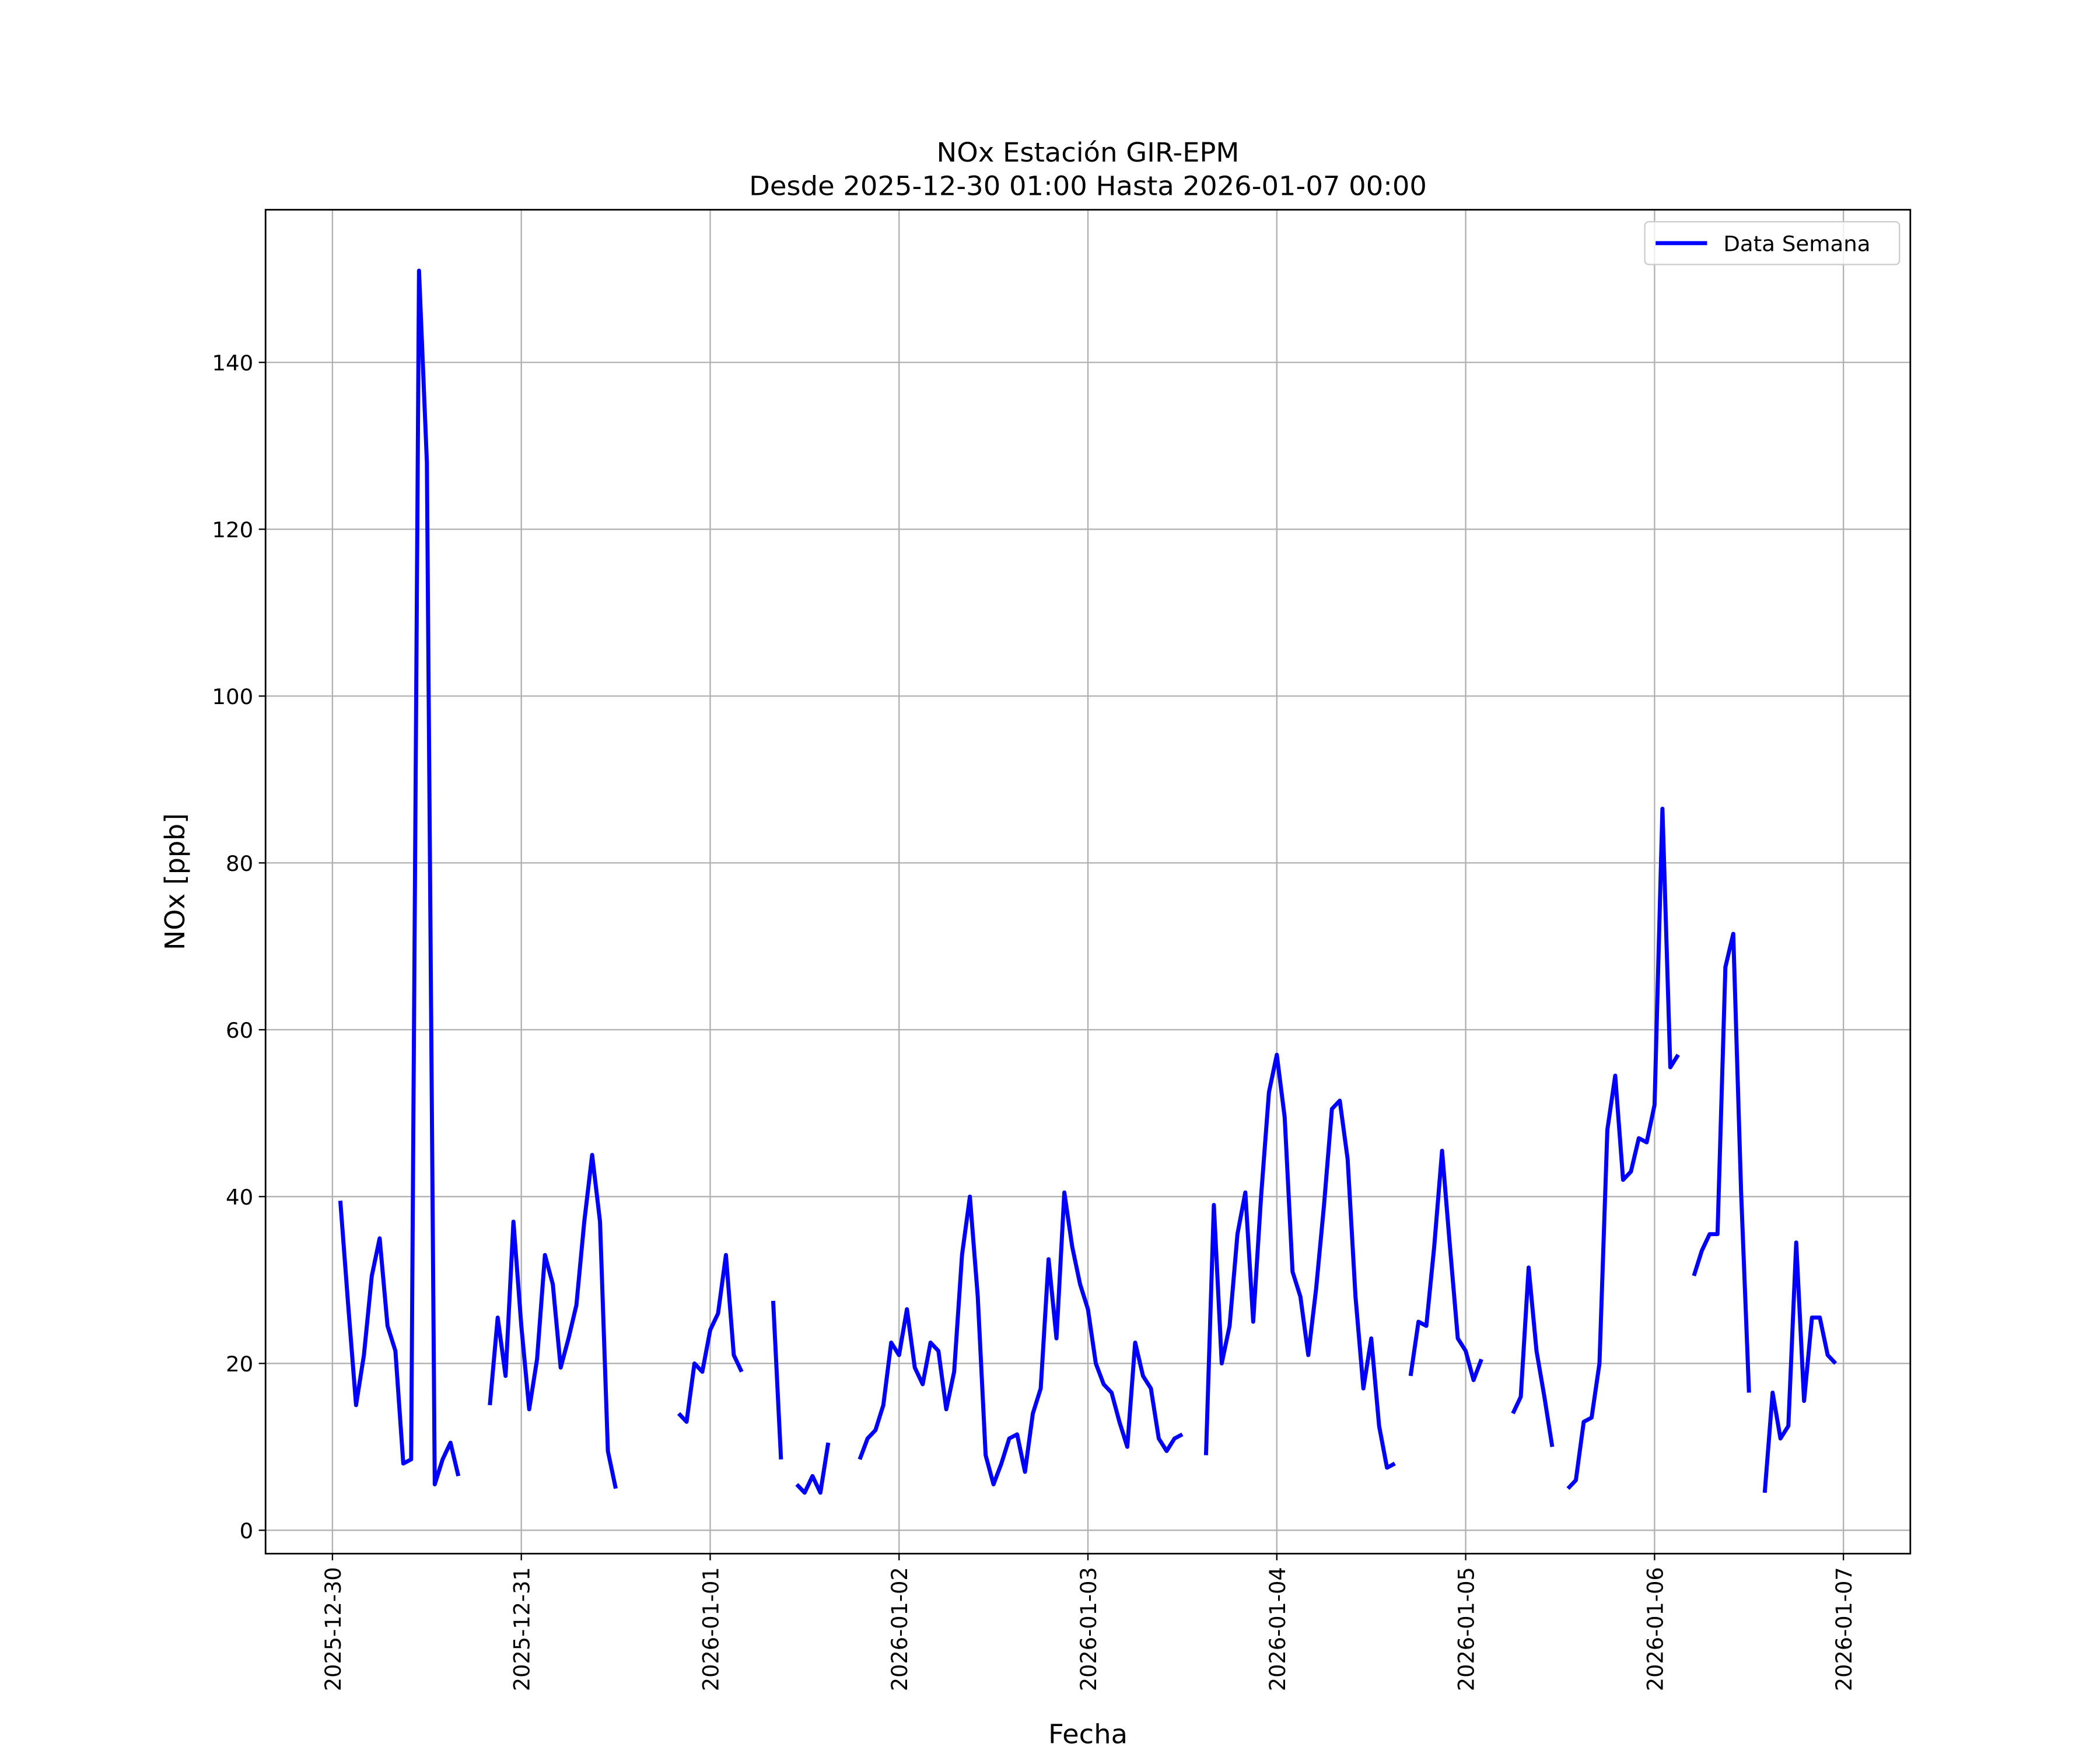  I want to click on legend: Data Semana, so click(1772, 243).